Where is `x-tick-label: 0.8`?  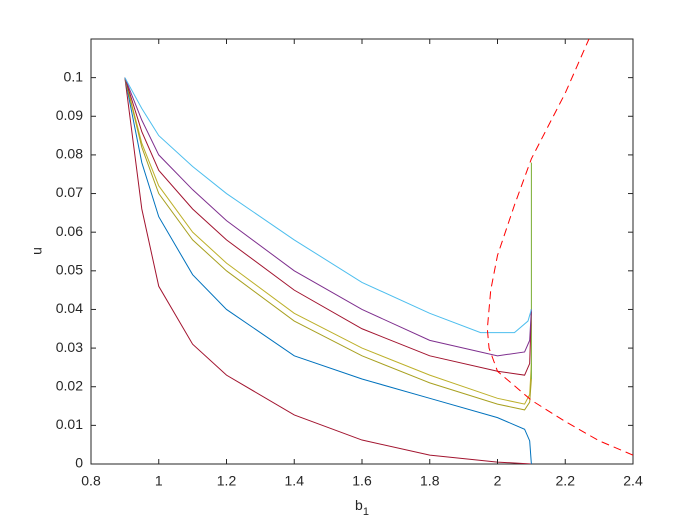 x-tick-label: 0.8 is located at coordinates (91, 481).